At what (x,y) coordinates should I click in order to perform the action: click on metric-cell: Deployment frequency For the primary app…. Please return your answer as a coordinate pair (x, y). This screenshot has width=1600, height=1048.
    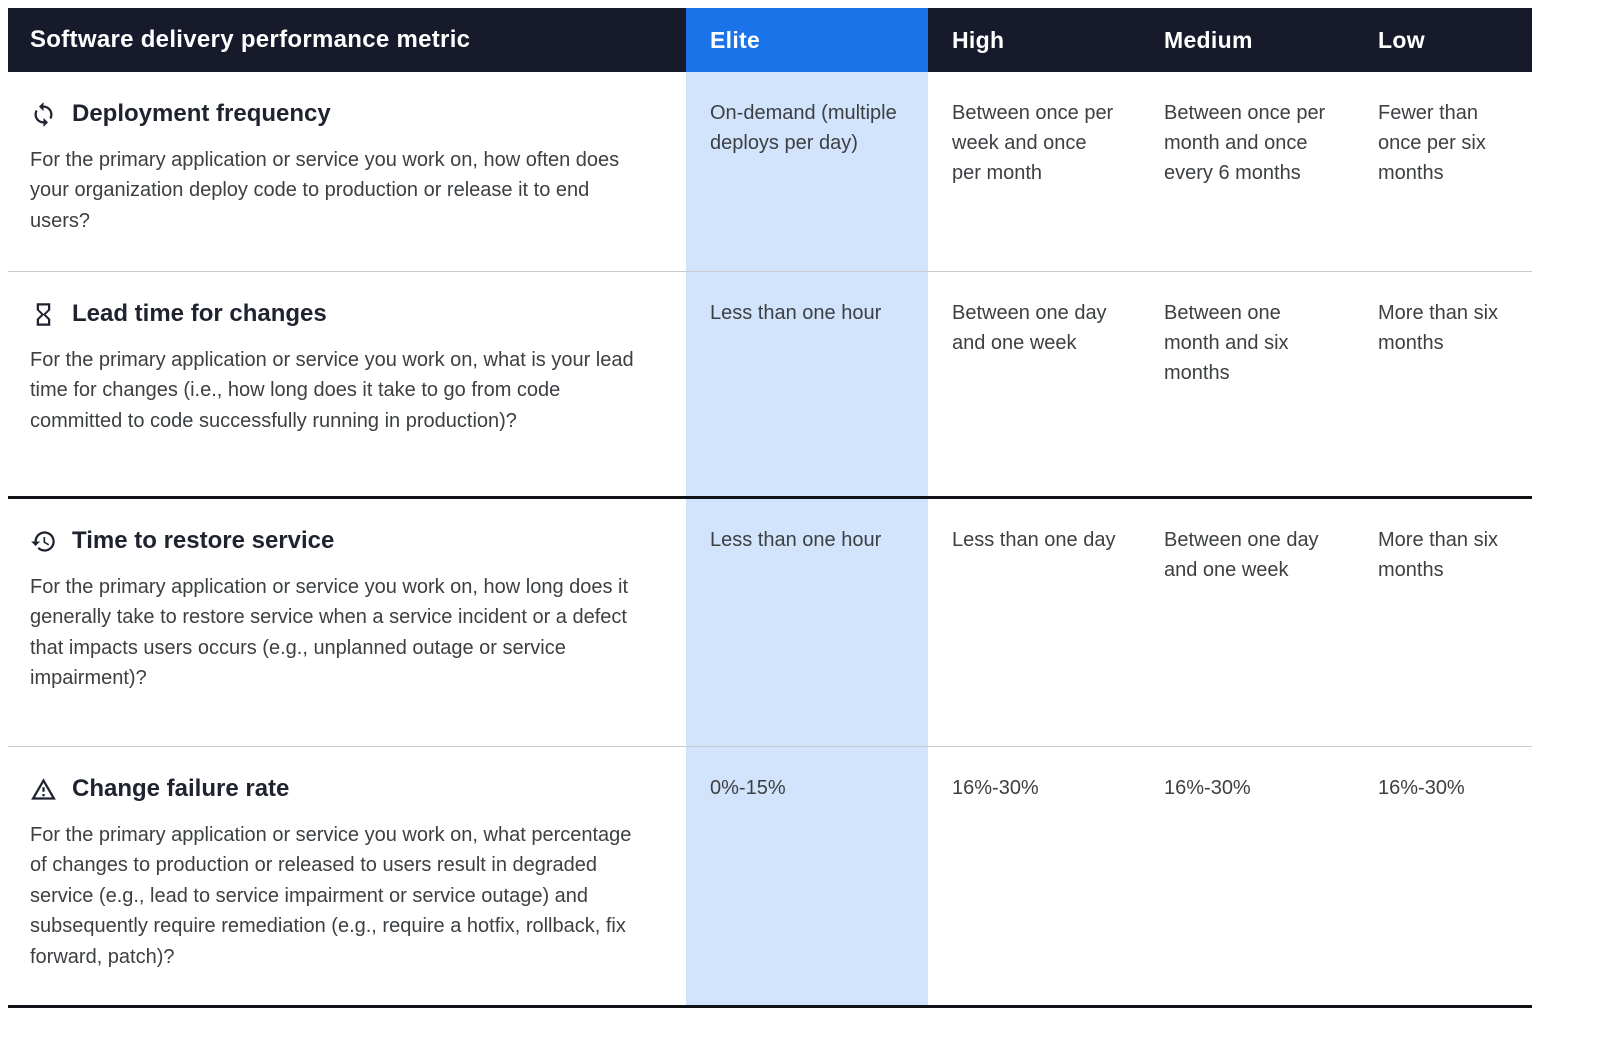
    Looking at the image, I should click on (347, 171).